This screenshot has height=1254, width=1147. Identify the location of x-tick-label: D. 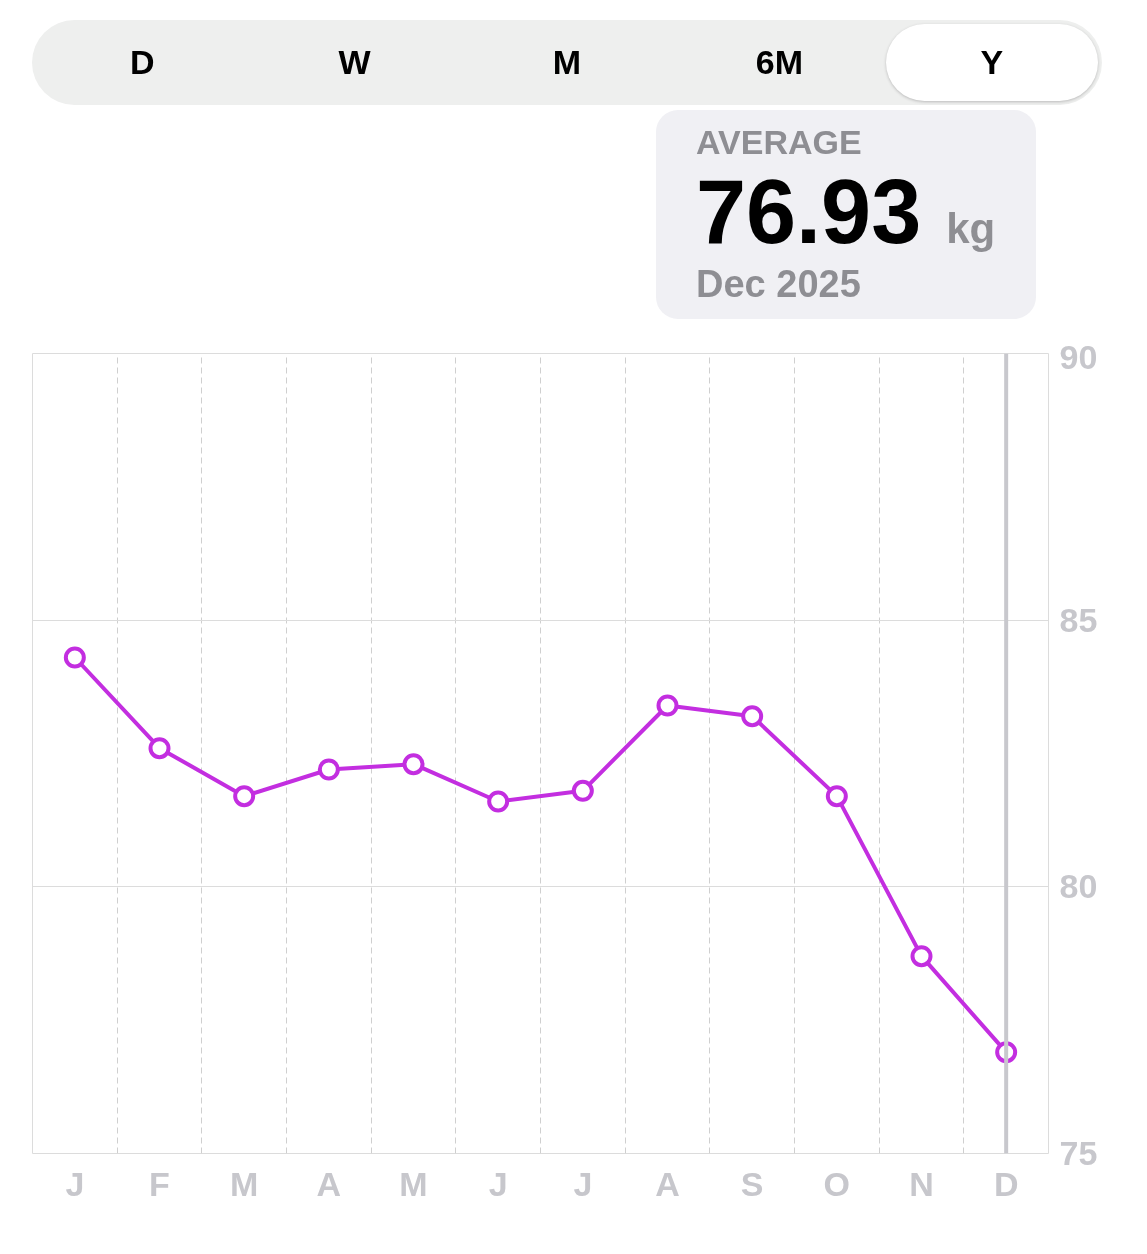
(1006, 1183).